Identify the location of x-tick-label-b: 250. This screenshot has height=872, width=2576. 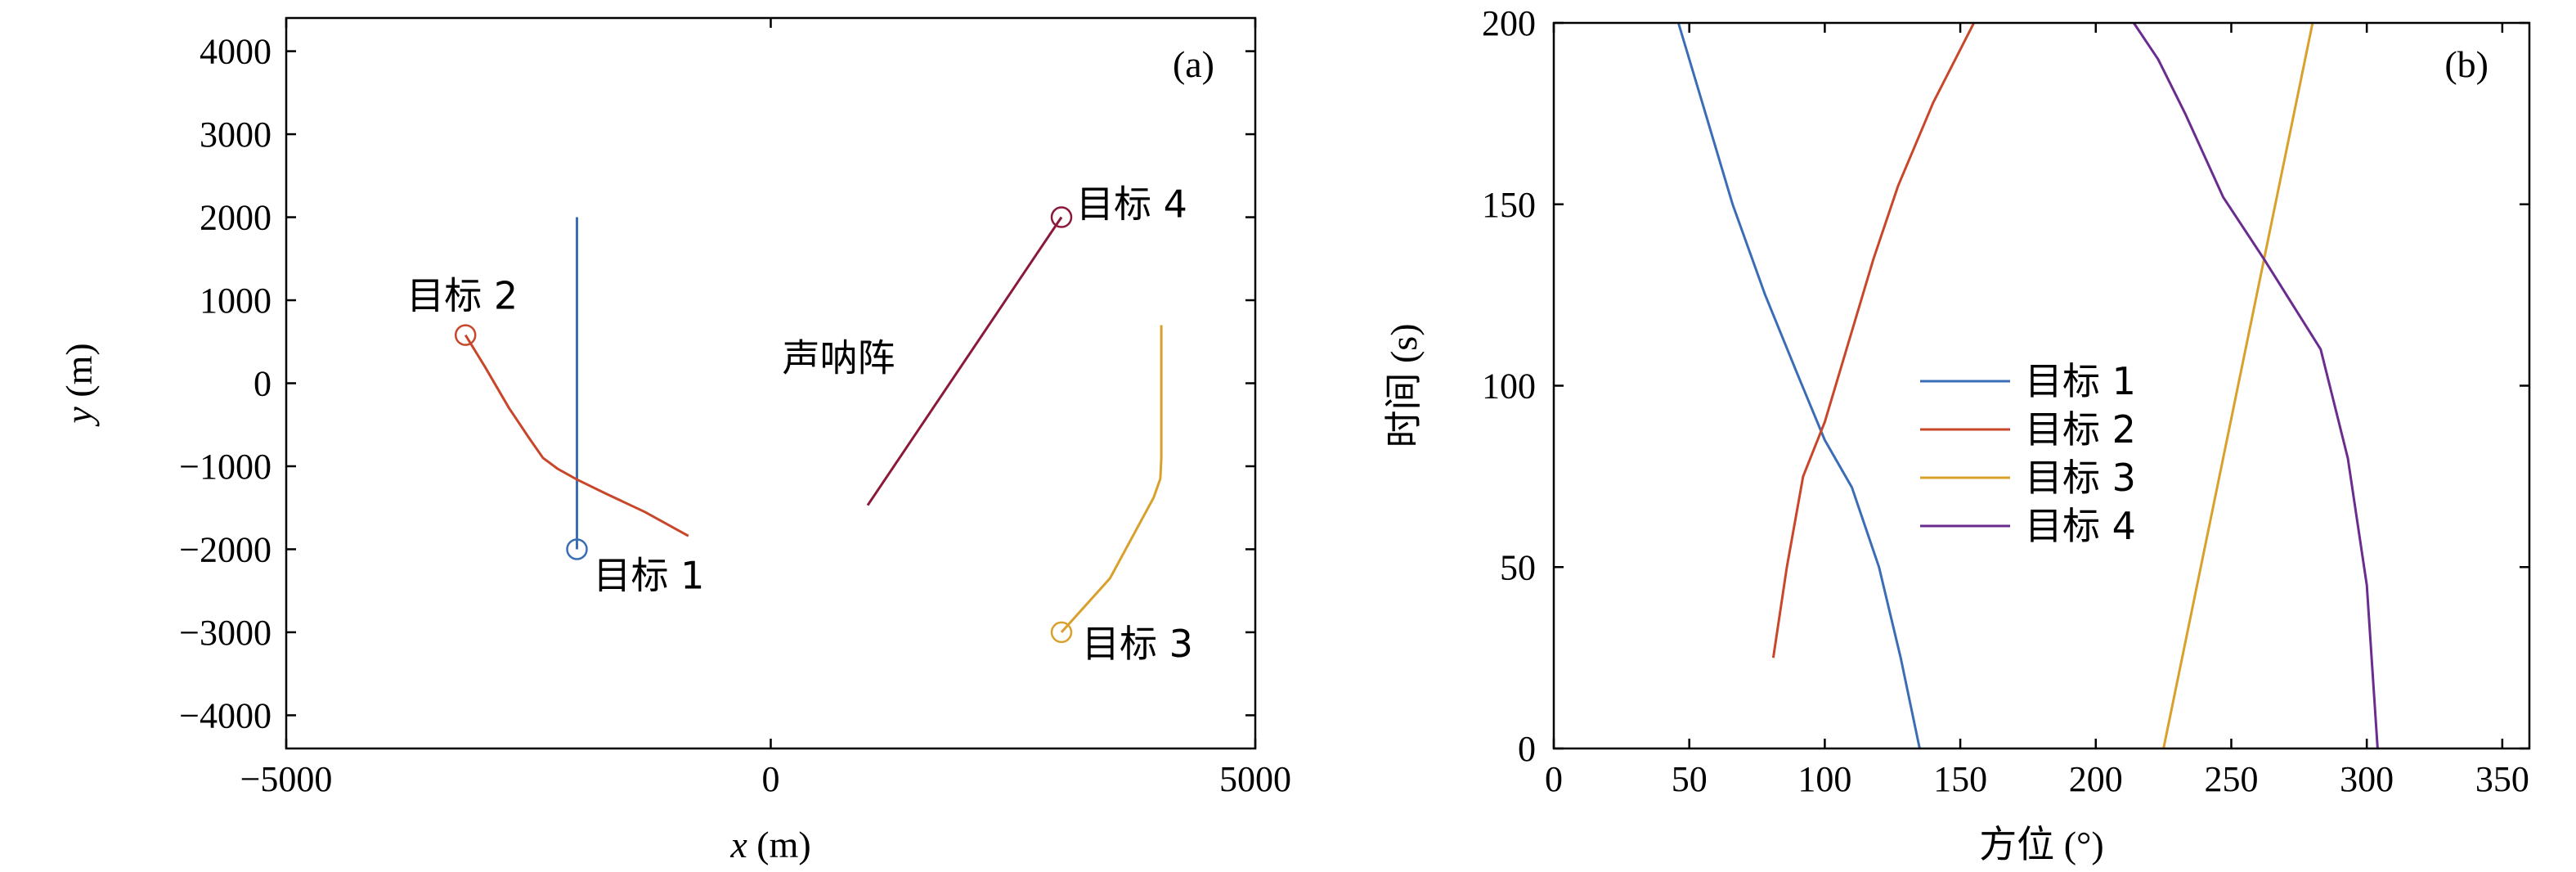
(2231, 779).